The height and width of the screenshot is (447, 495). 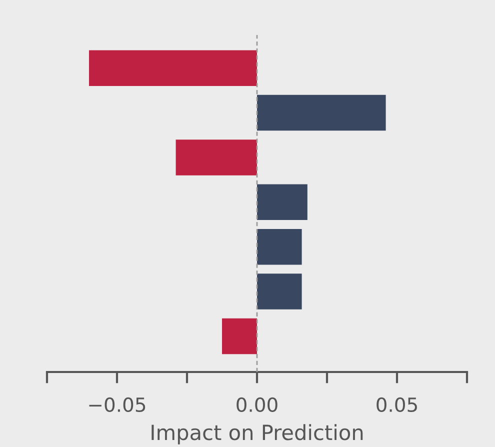 I want to click on x-tick-label: −0.05, so click(x=117, y=404).